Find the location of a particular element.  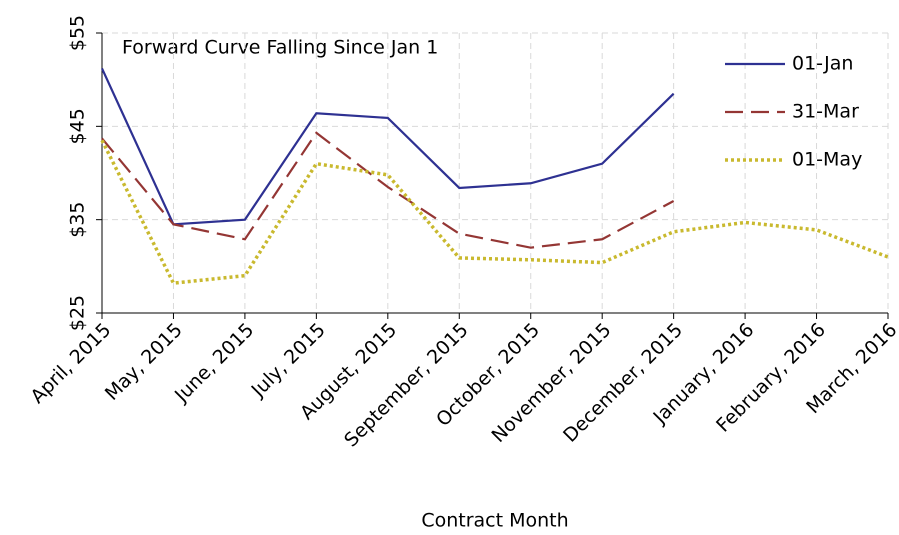

y-tick-label: $45 is located at coordinates (78, 126).